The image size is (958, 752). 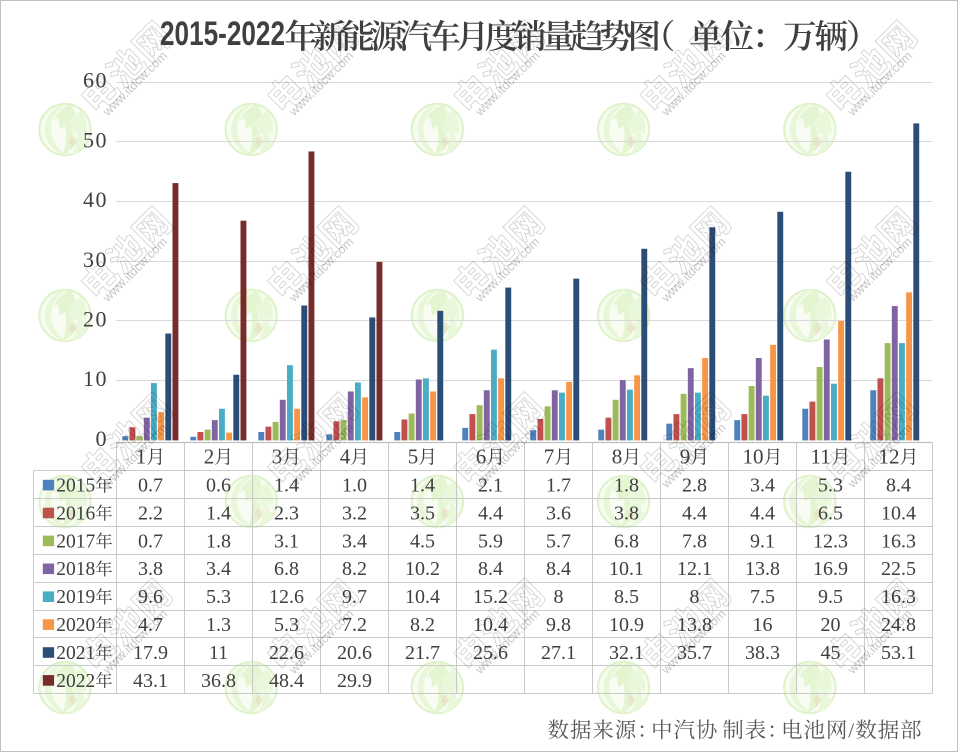 What do you see at coordinates (102, 438) in the screenshot?
I see `svg-text: 0` at bounding box center [102, 438].